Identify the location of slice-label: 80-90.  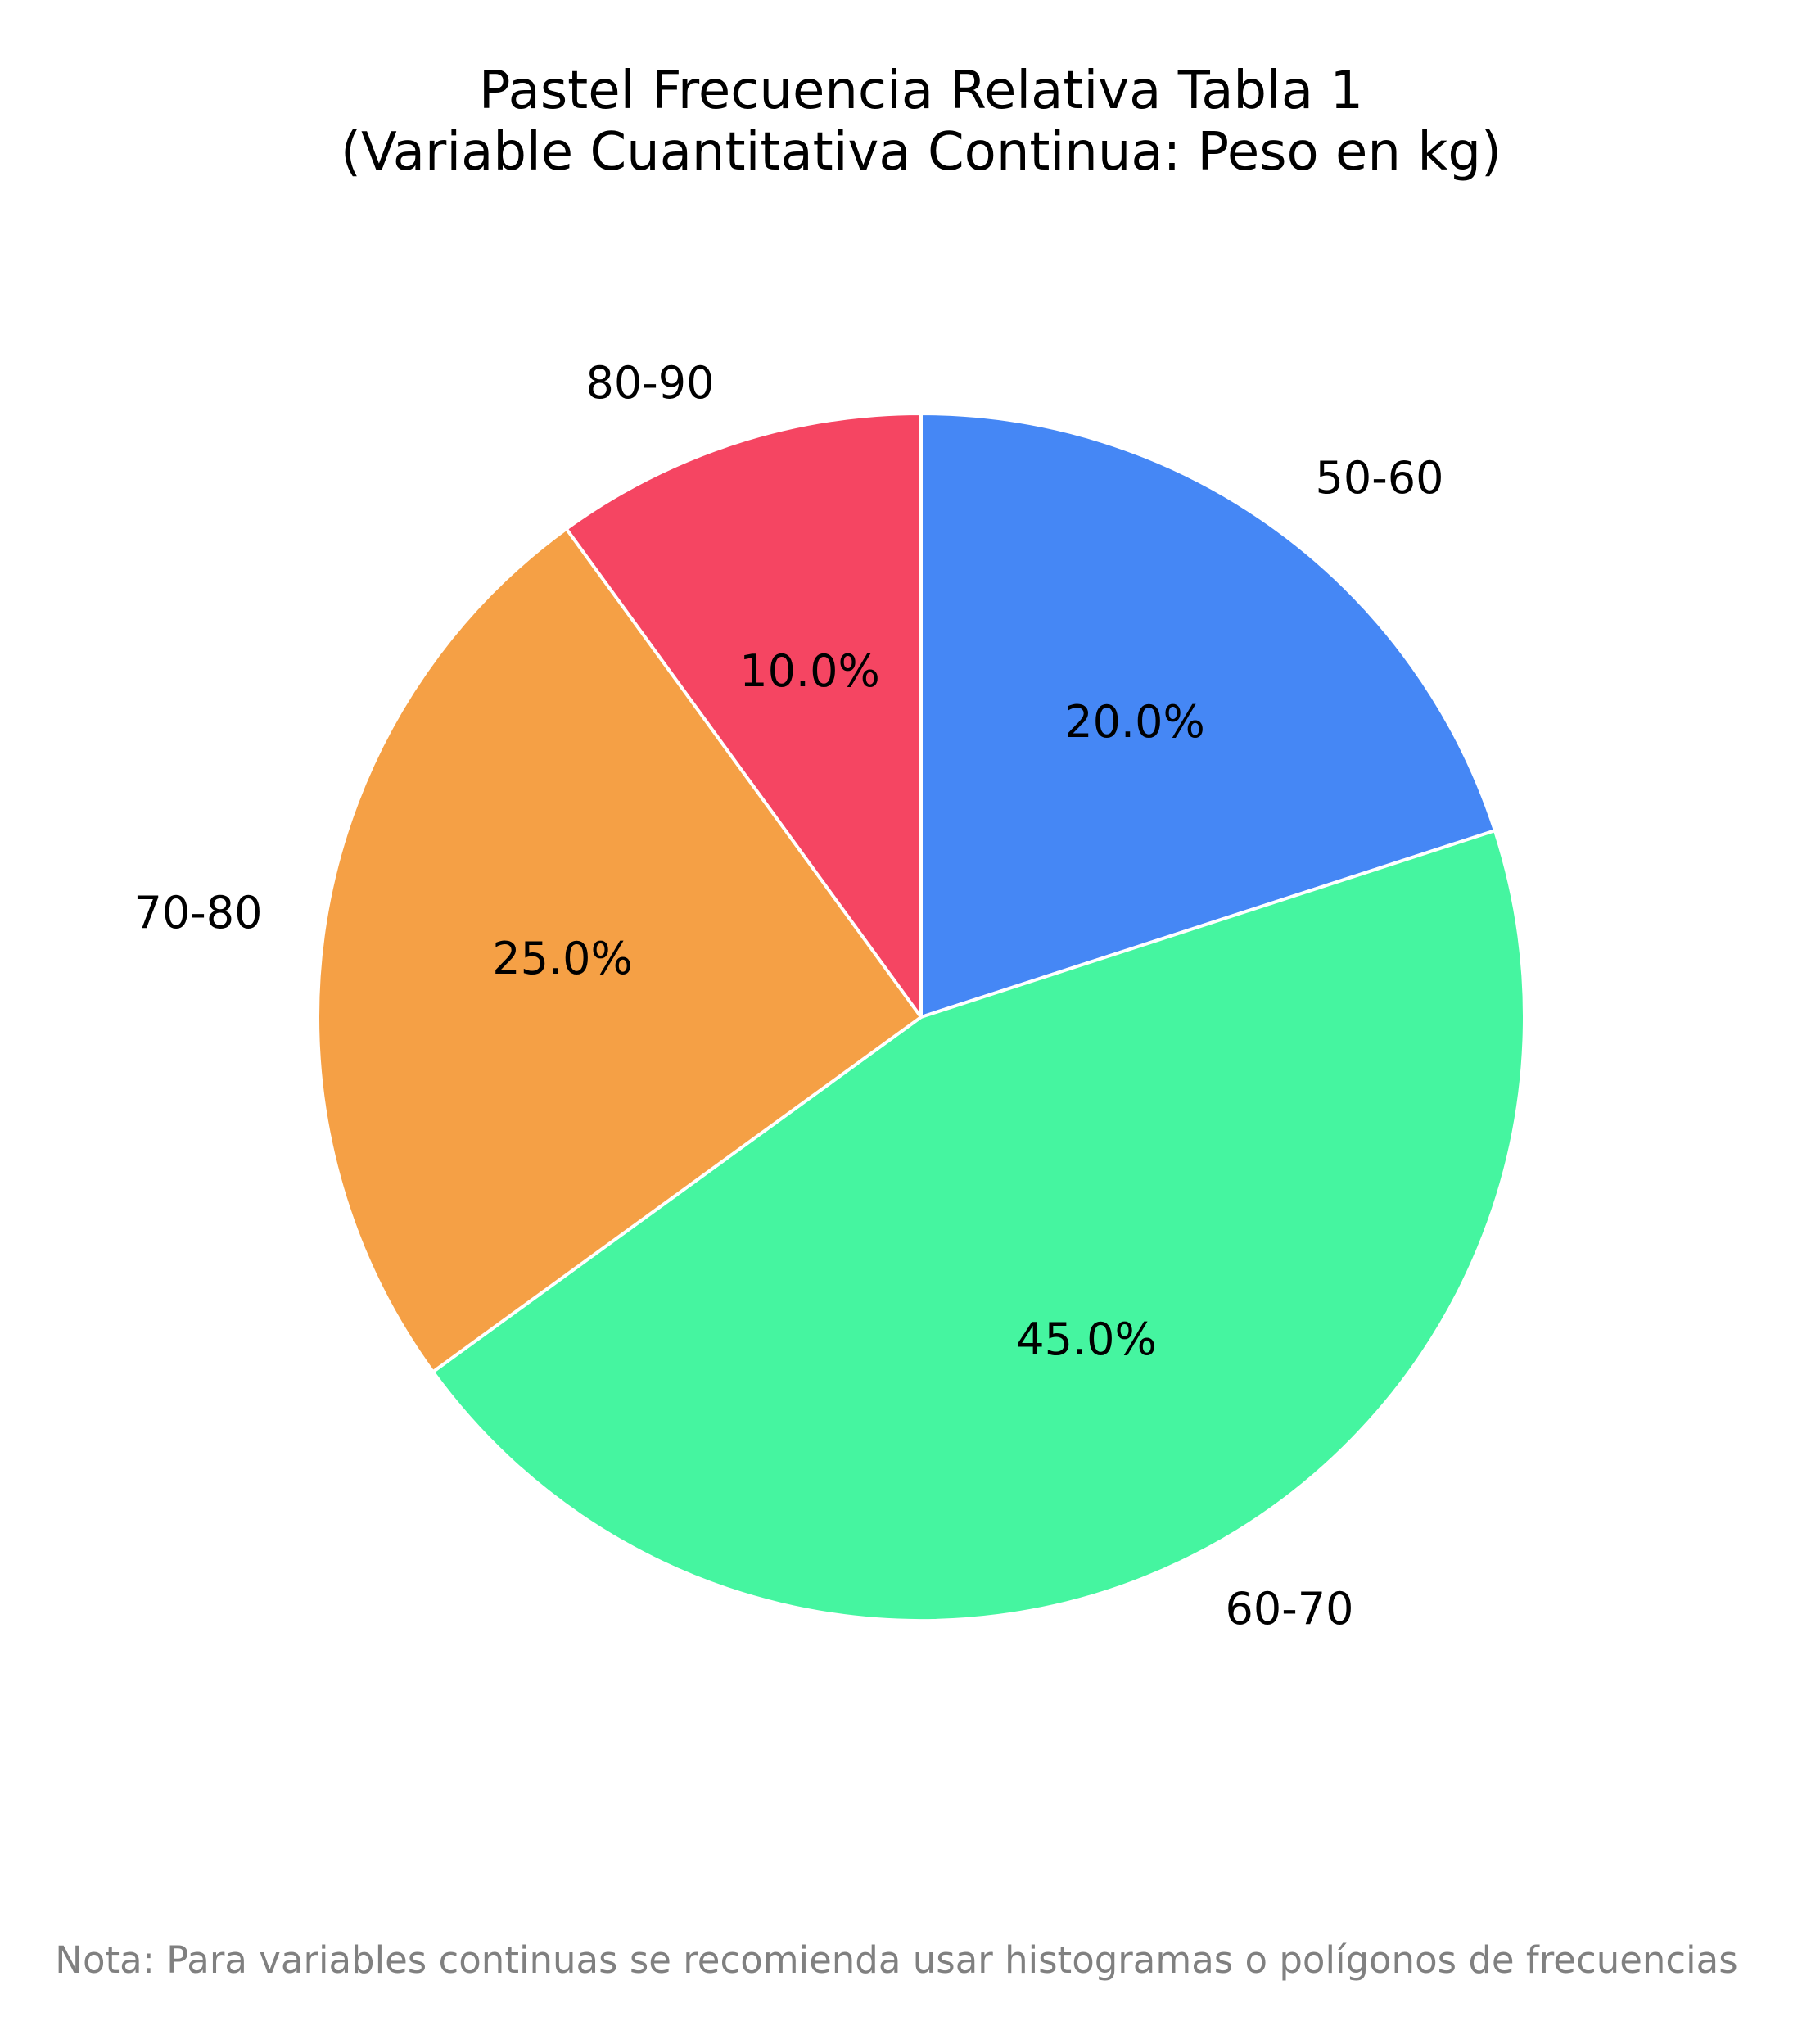
(650, 383).